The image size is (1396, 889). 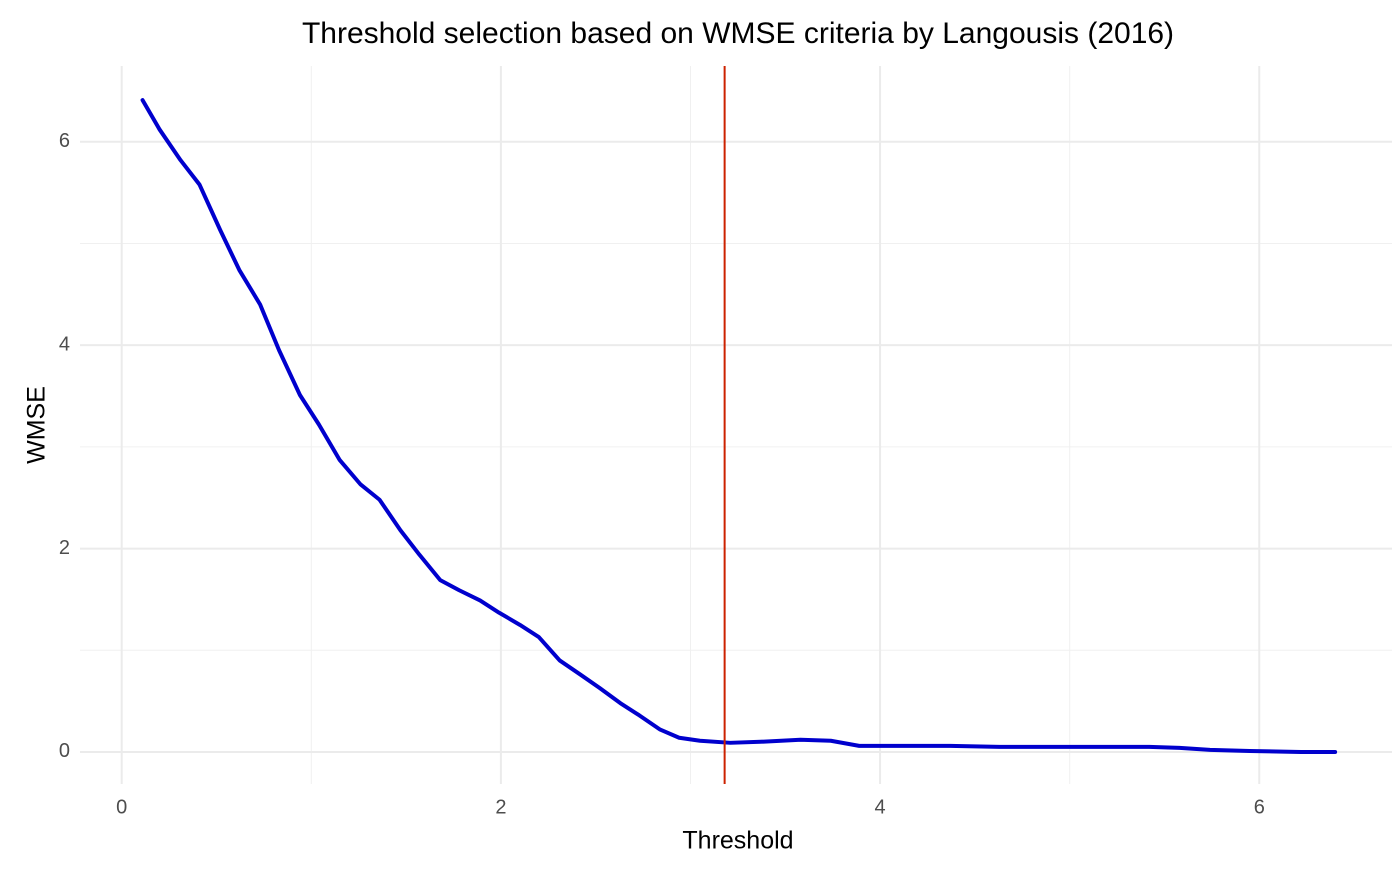 What do you see at coordinates (737, 841) in the screenshot?
I see `x-axis-label: Threshold` at bounding box center [737, 841].